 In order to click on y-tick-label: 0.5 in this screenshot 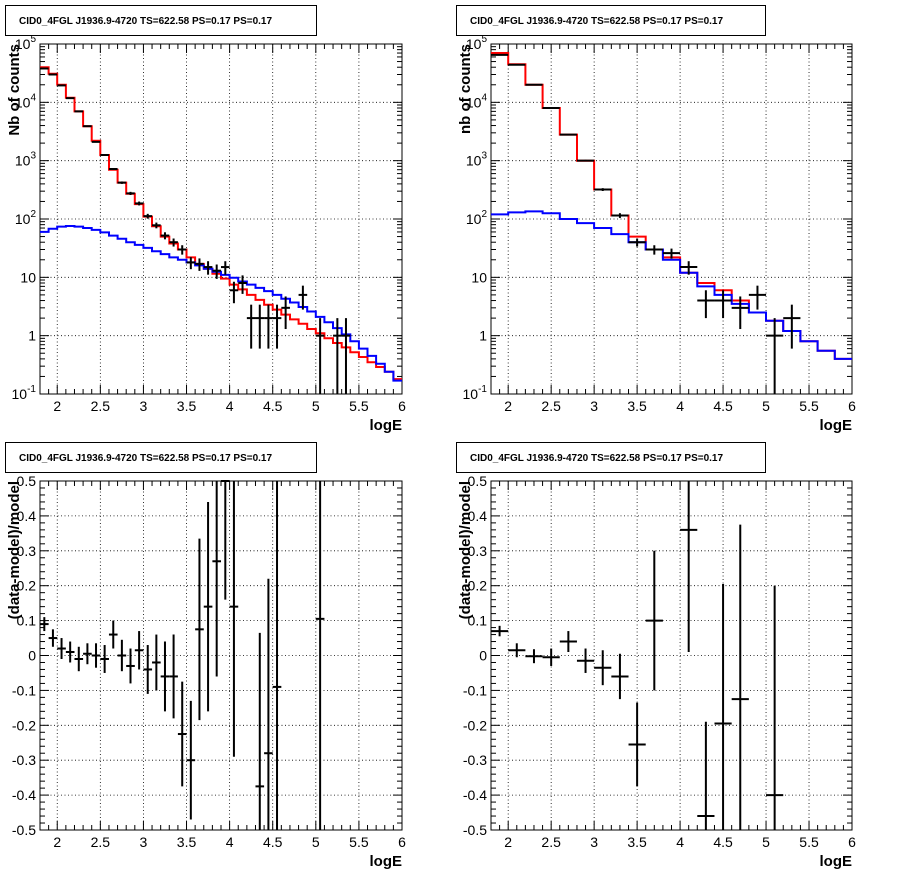, I will do `click(478, 481)`.